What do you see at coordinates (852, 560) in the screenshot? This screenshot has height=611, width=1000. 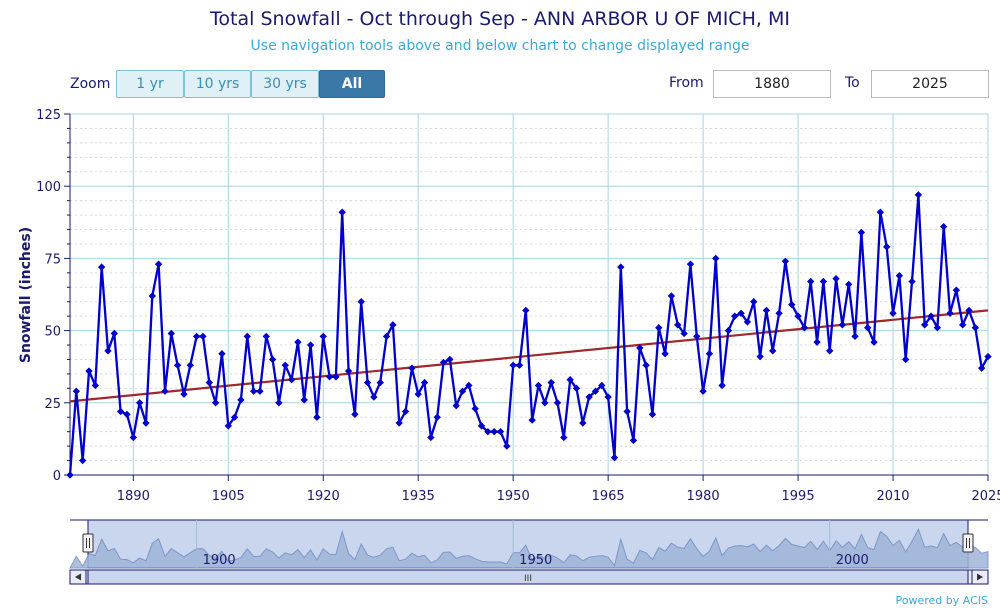 I see `navigator-tick-label: 2000` at bounding box center [852, 560].